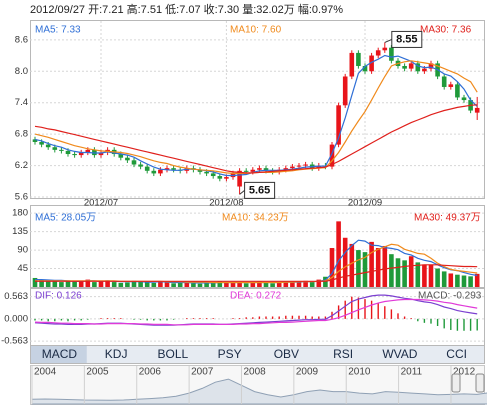  I want to click on tab-label: PSY, so click(230, 354).